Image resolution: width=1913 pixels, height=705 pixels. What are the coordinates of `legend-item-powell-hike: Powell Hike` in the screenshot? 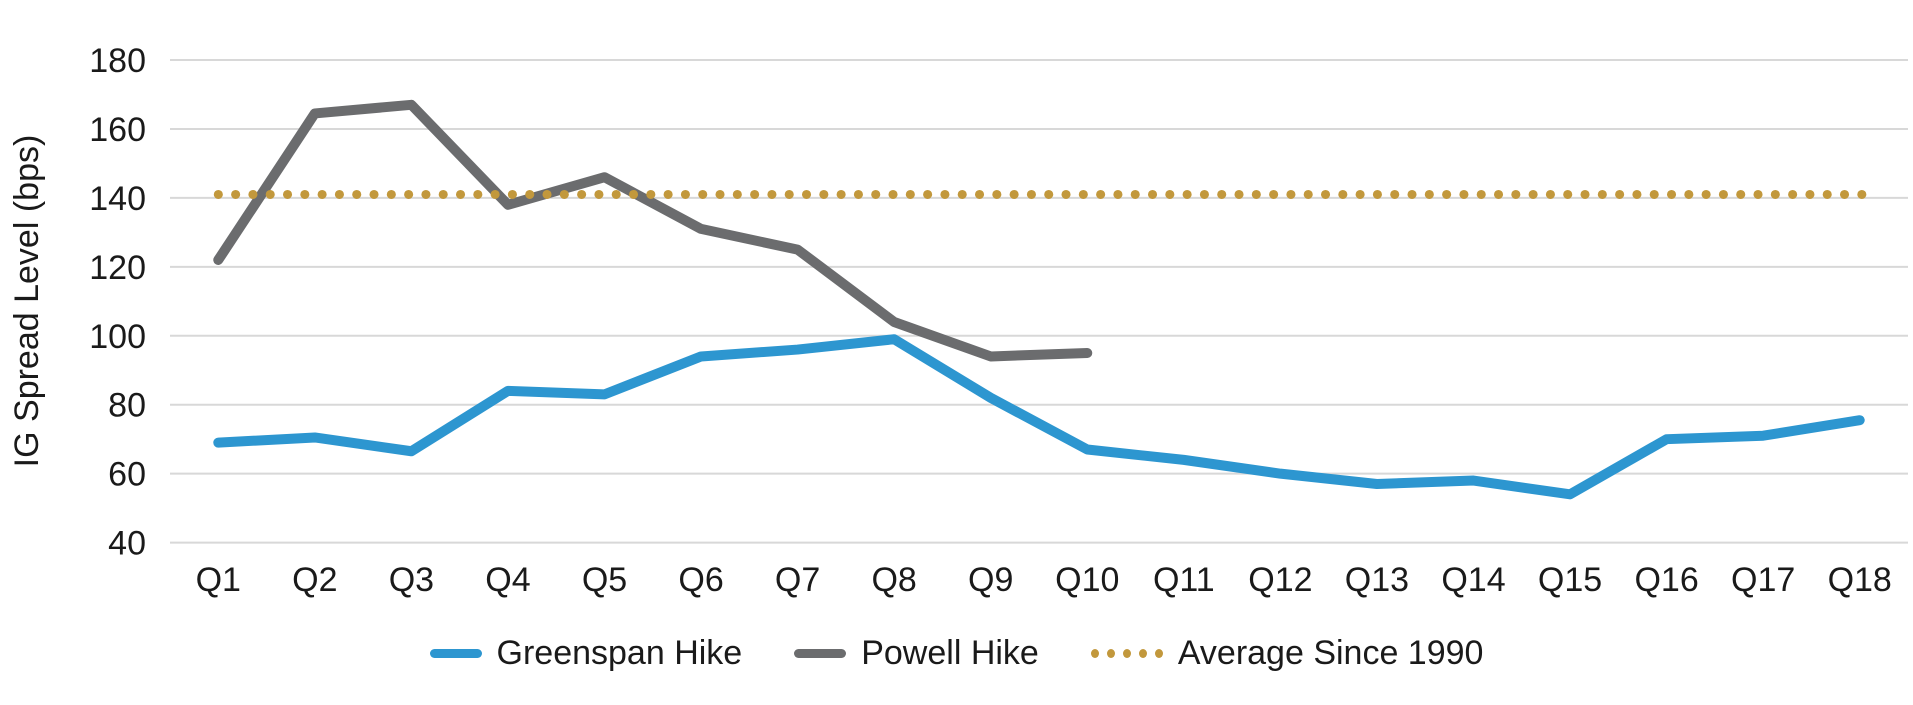 It's located at (916, 653).